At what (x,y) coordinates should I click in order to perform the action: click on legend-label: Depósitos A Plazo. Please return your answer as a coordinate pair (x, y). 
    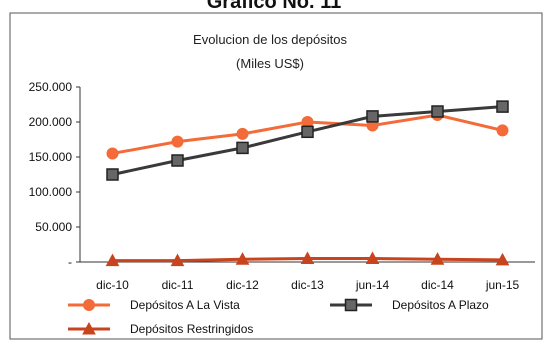
    Looking at the image, I should click on (440, 305).